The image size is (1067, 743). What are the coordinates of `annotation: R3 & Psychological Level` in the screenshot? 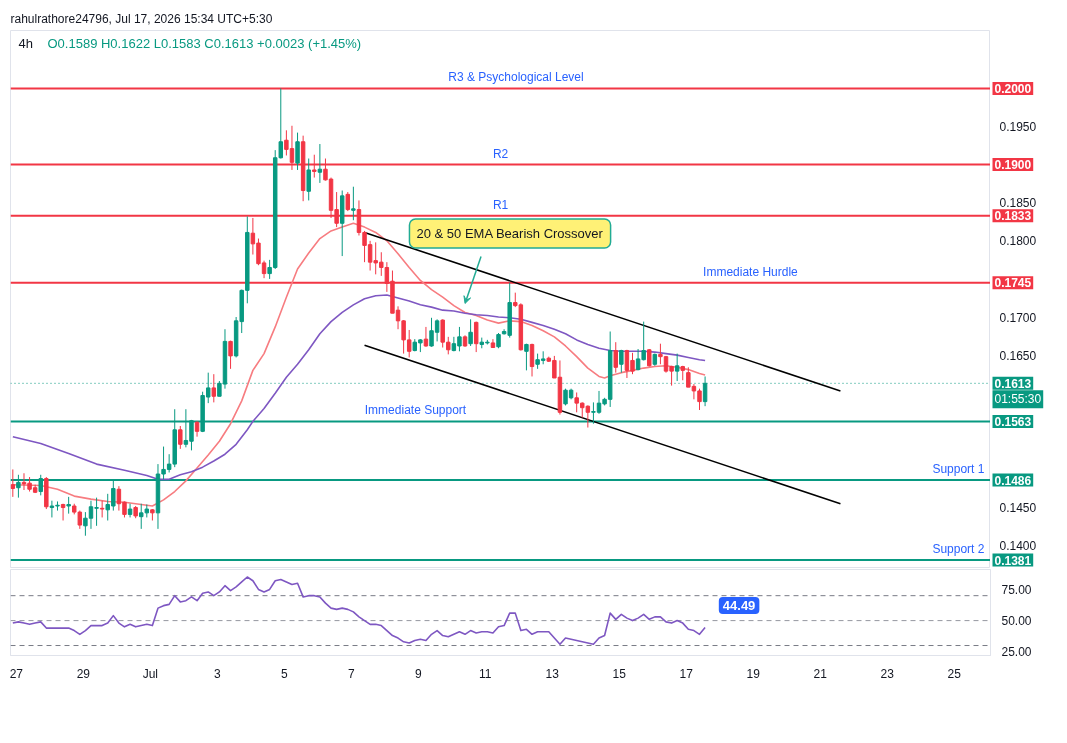 It's located at (516, 77).